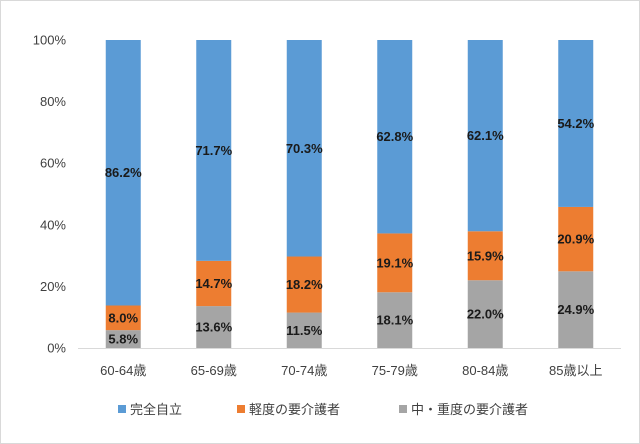 The height and width of the screenshot is (444, 640). What do you see at coordinates (395, 370) in the screenshot?
I see `x-tick-label: 75-79歳` at bounding box center [395, 370].